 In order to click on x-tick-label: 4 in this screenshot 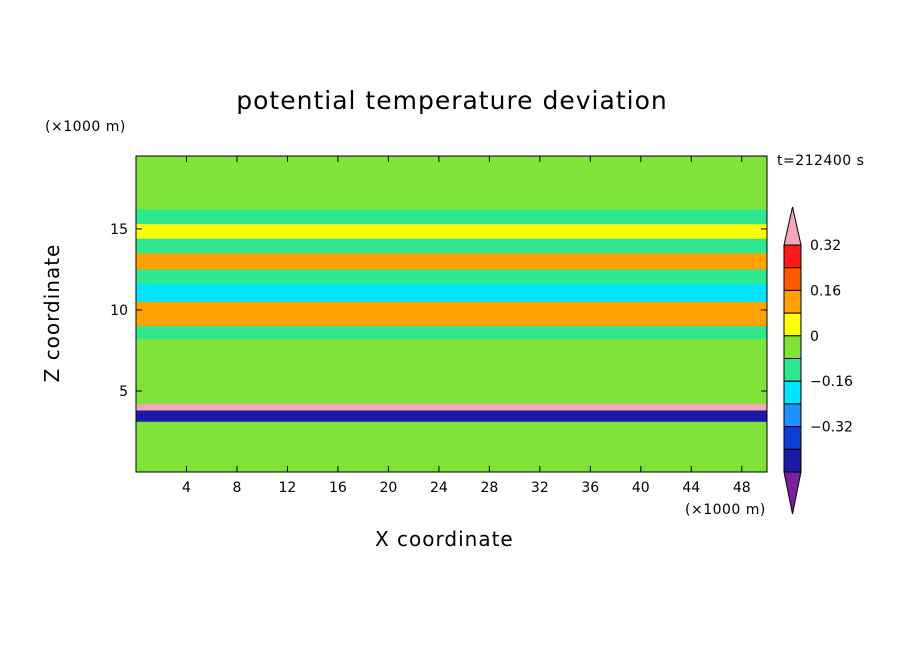, I will do `click(186, 488)`.